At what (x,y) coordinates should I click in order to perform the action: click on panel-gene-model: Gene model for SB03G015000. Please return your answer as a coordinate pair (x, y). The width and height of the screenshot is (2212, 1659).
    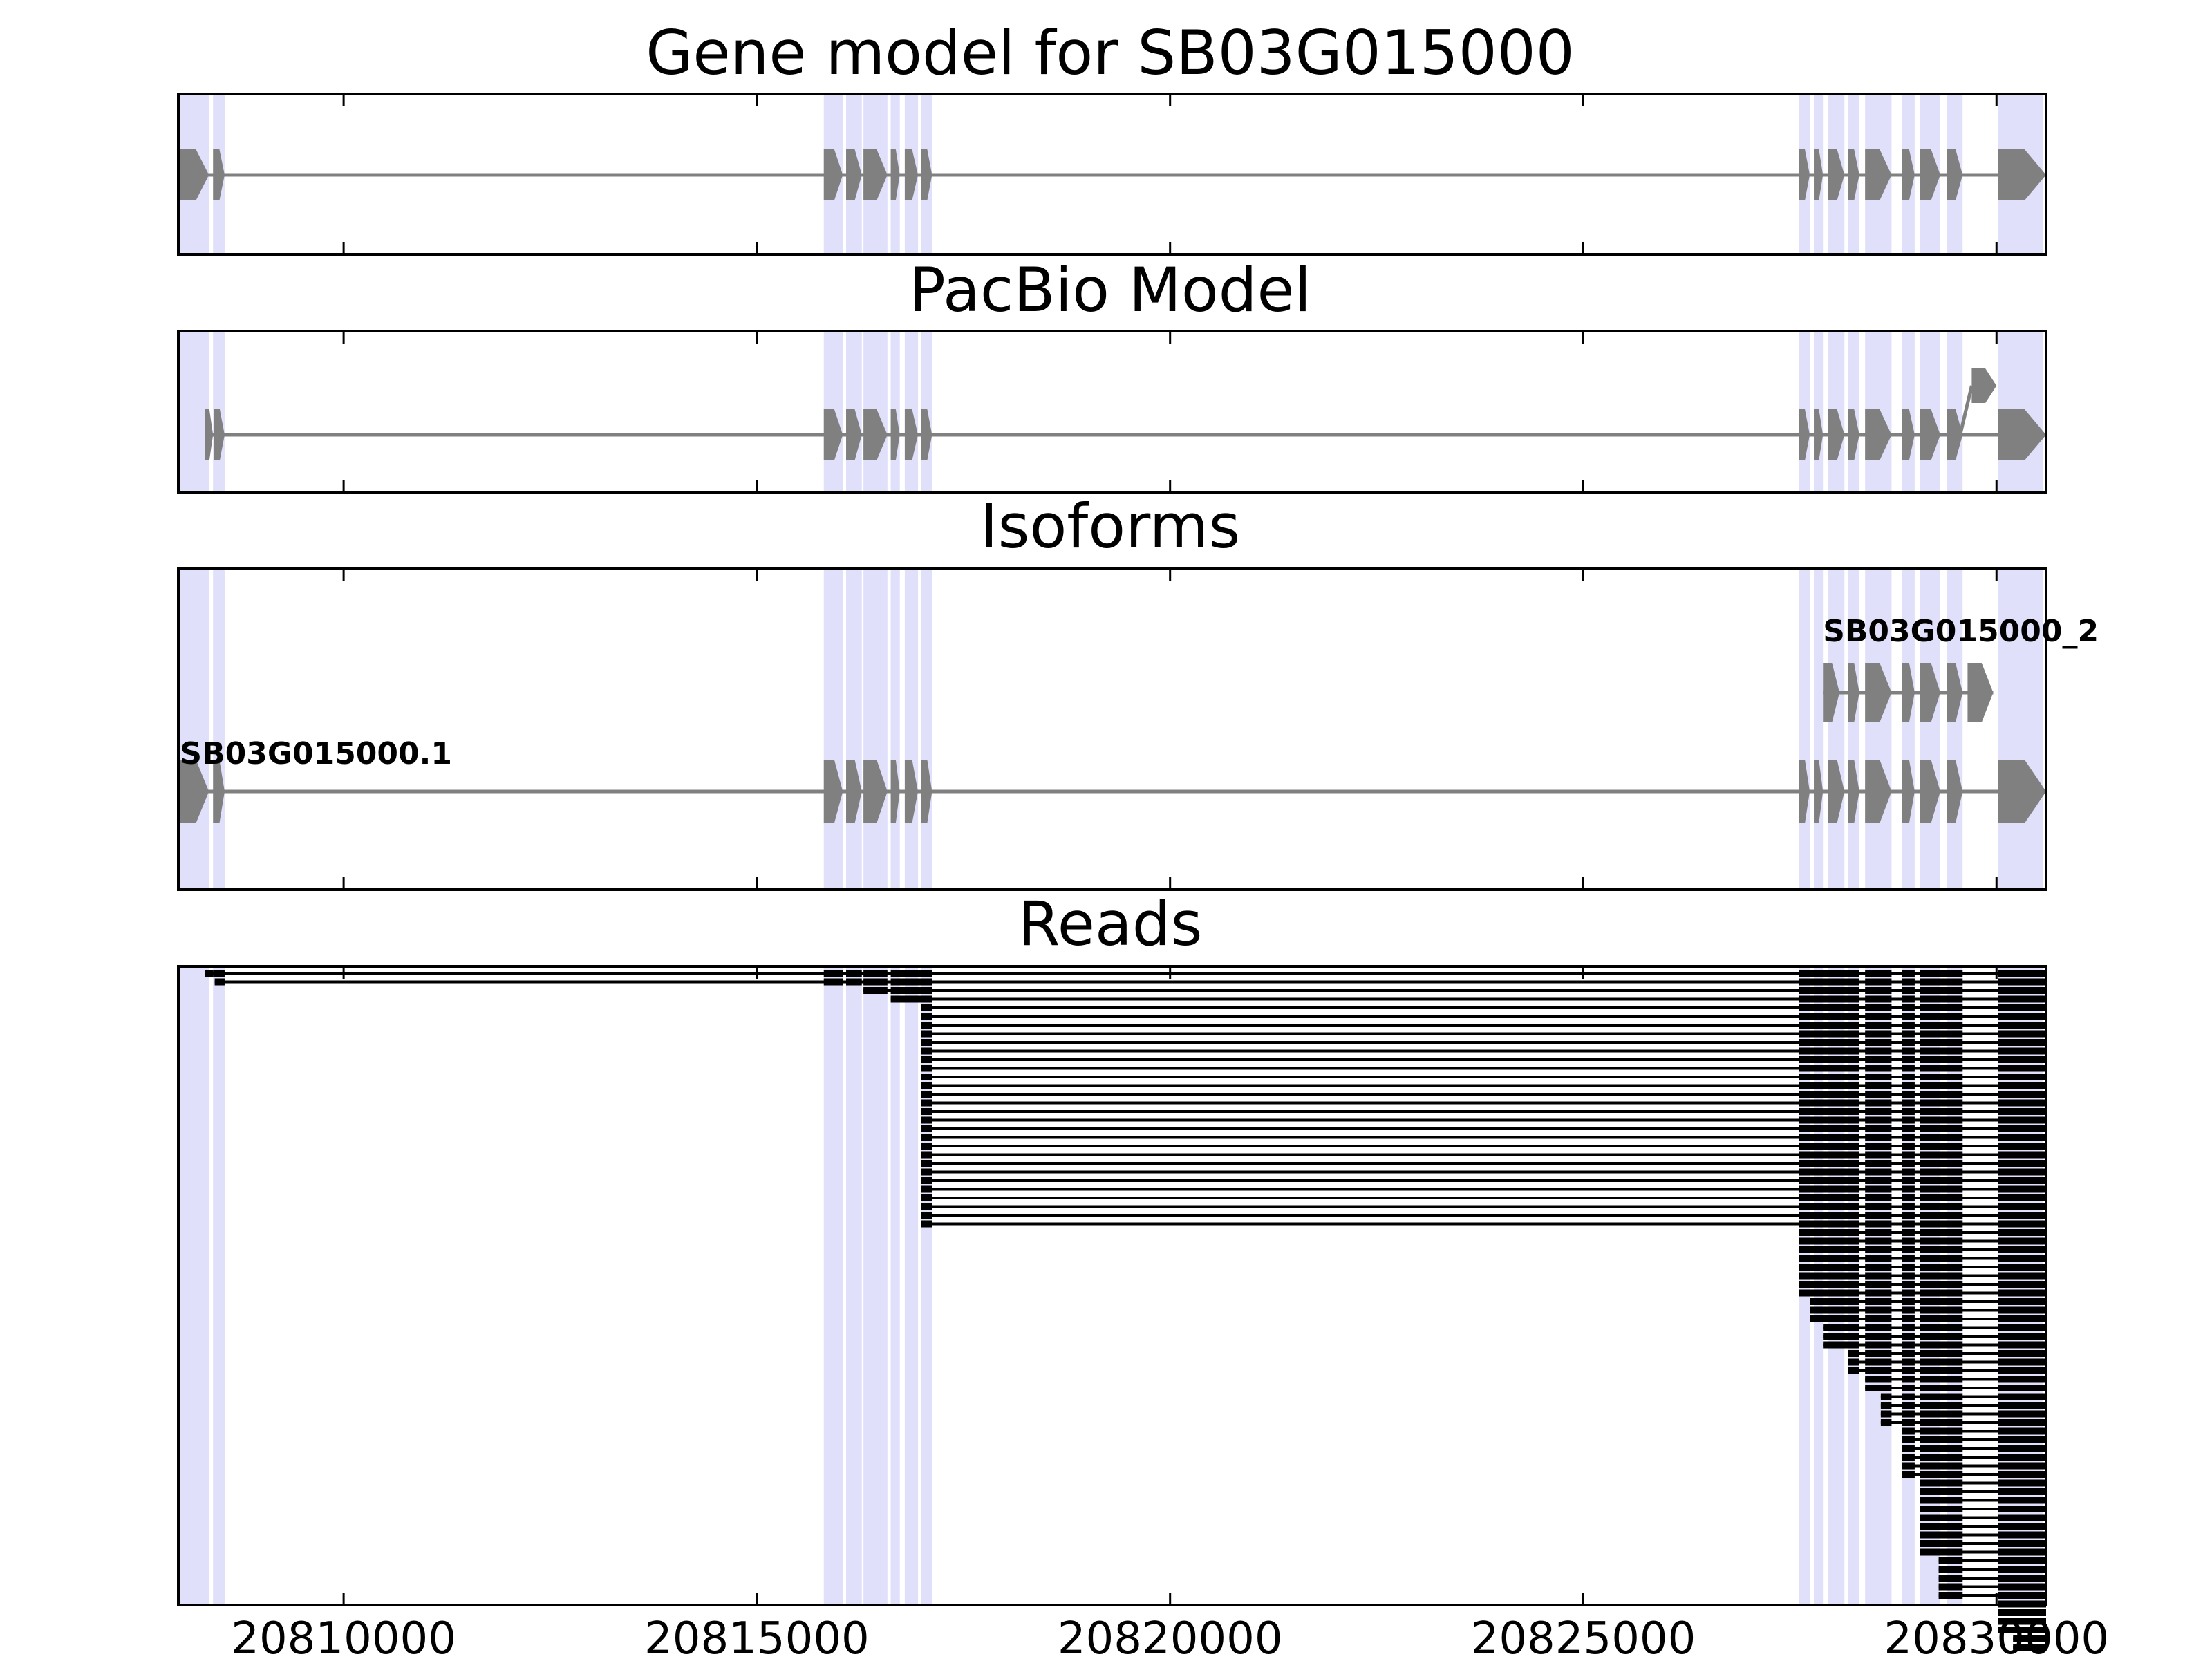
    Looking at the image, I should click on (1112, 136).